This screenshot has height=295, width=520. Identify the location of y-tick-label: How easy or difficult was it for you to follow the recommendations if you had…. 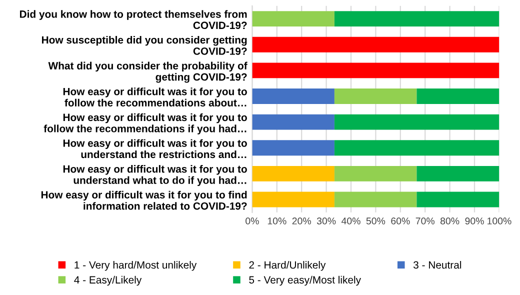
(145, 123).